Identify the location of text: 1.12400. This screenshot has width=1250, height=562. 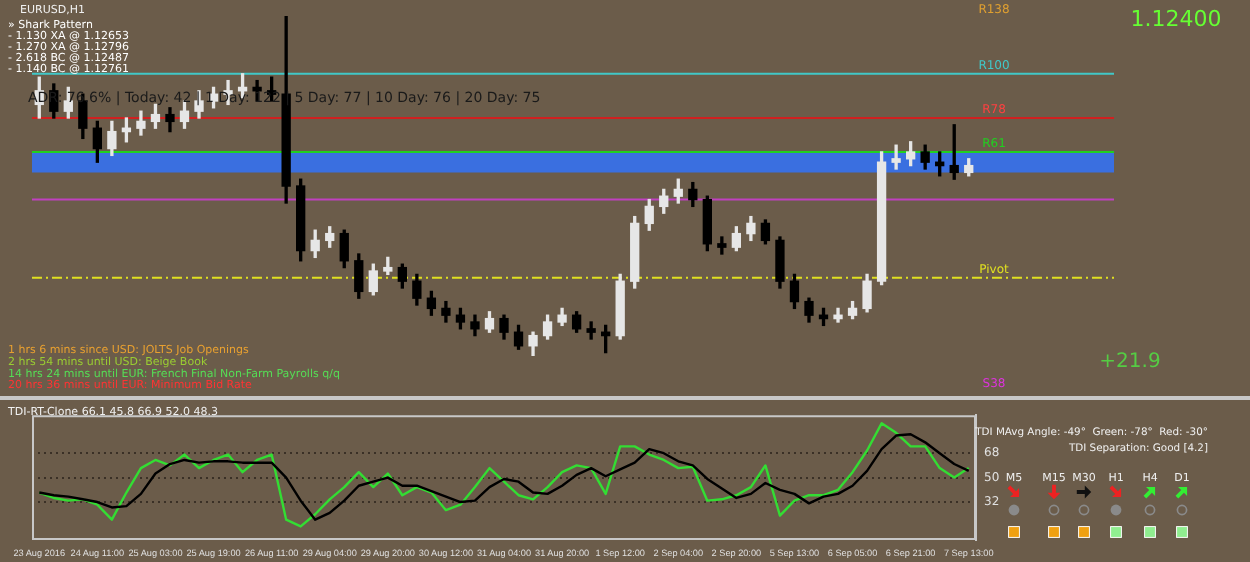
(1176, 18).